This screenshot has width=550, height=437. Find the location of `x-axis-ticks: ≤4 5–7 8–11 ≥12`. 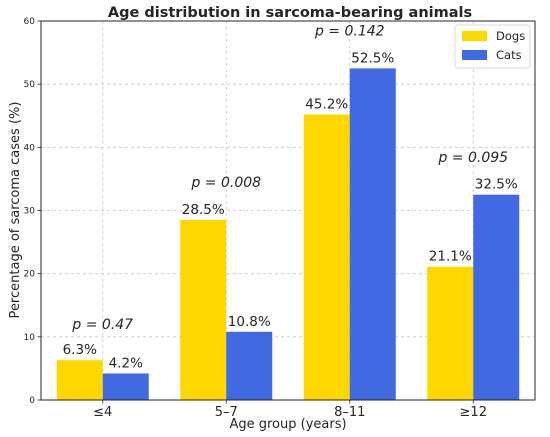

x-axis-ticks: ≤4 5–7 8–11 ≥12 is located at coordinates (290, 410).